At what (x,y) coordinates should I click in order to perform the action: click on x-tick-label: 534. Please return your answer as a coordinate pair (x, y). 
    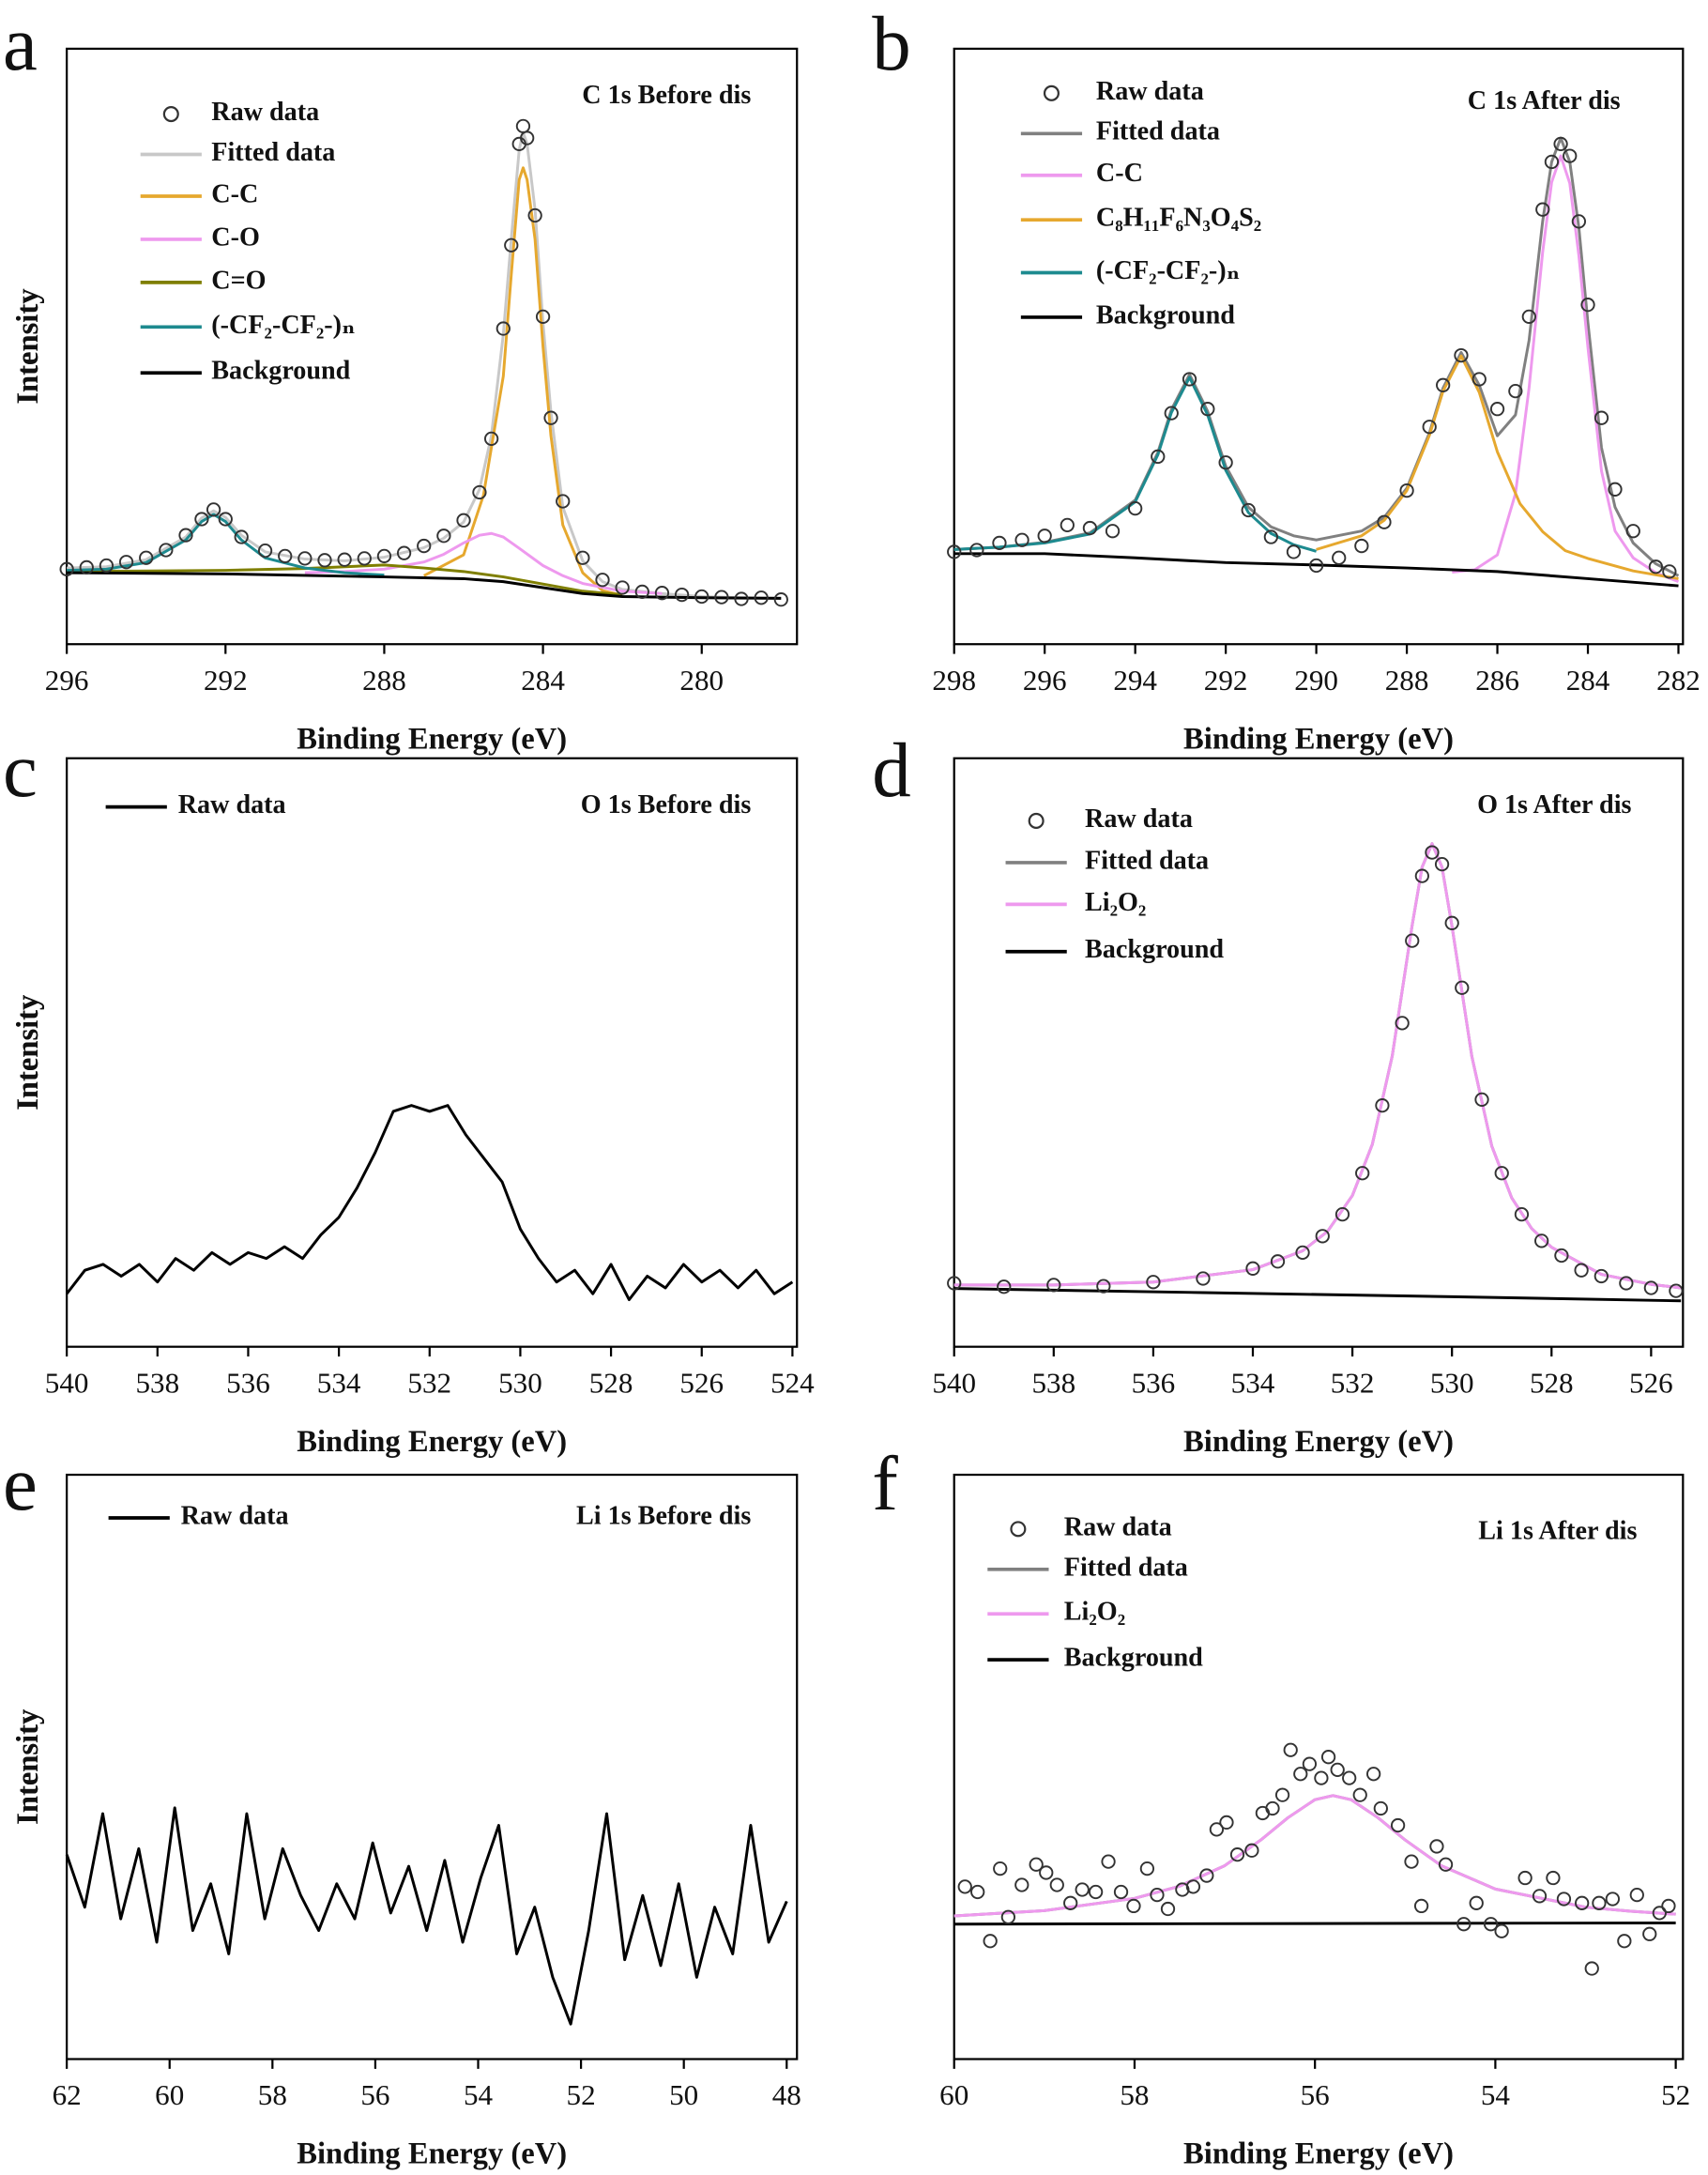
    Looking at the image, I should click on (1253, 1382).